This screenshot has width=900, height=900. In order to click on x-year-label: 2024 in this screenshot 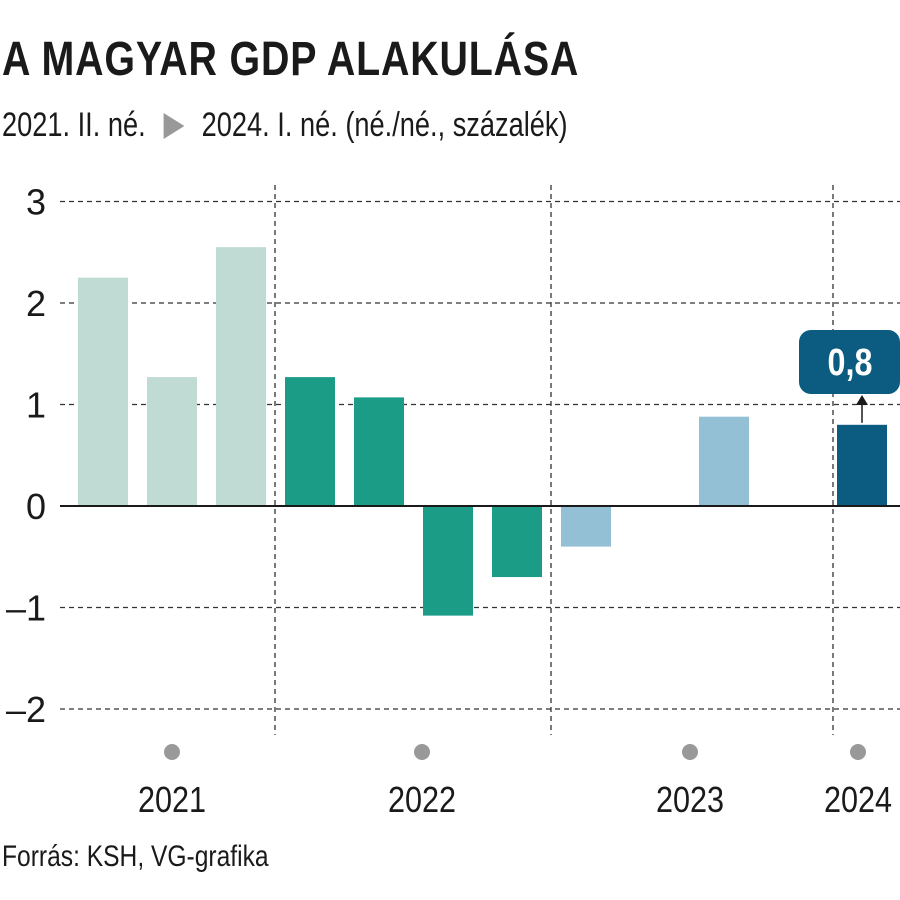, I will do `click(858, 801)`.